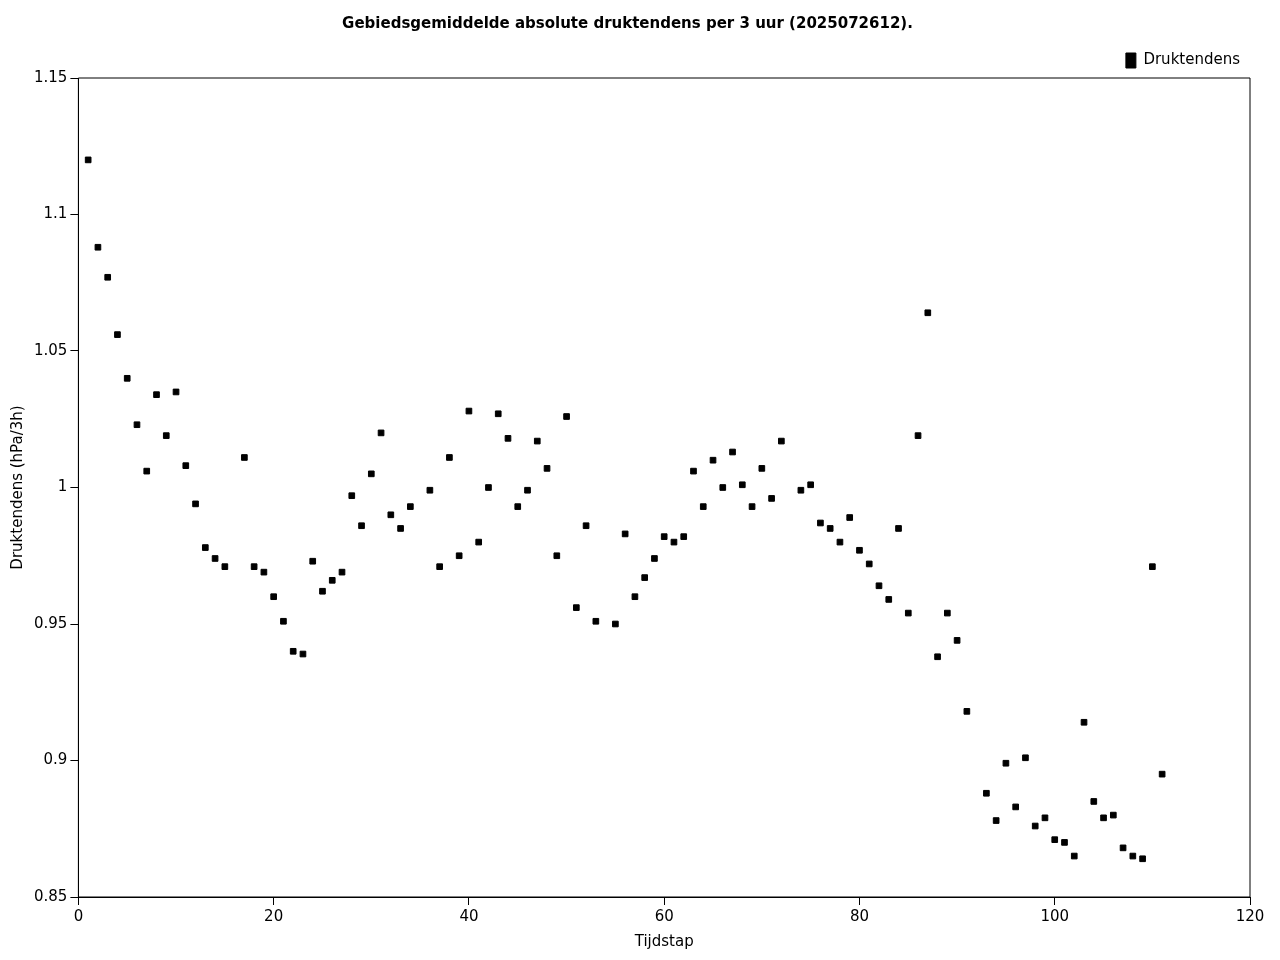 The height and width of the screenshot is (960, 1280). Describe the element at coordinates (663, 940) in the screenshot. I see `x-axis-title: Tijdstap` at that location.